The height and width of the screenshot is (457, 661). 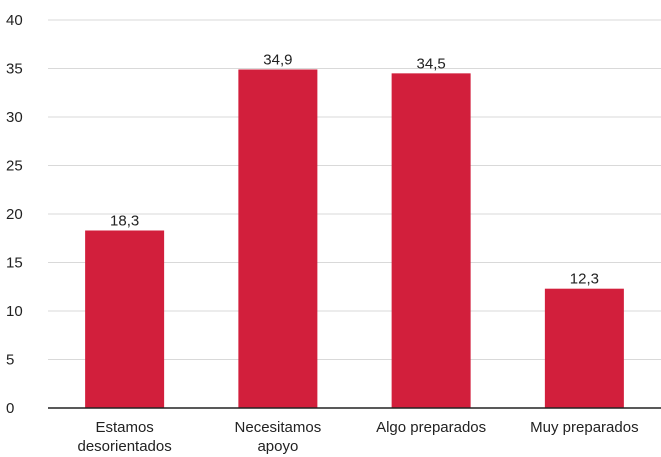 I want to click on data-label: 34,9, so click(x=277, y=59).